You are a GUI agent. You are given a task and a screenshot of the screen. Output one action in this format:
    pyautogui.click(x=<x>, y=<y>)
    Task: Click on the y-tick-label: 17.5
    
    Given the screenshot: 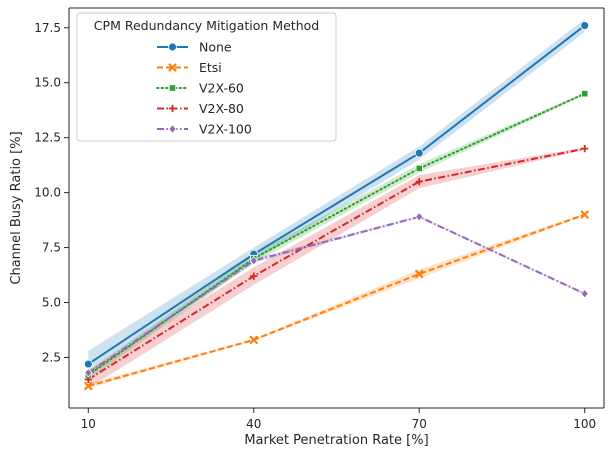 What is the action you would take?
    pyautogui.click(x=47, y=28)
    